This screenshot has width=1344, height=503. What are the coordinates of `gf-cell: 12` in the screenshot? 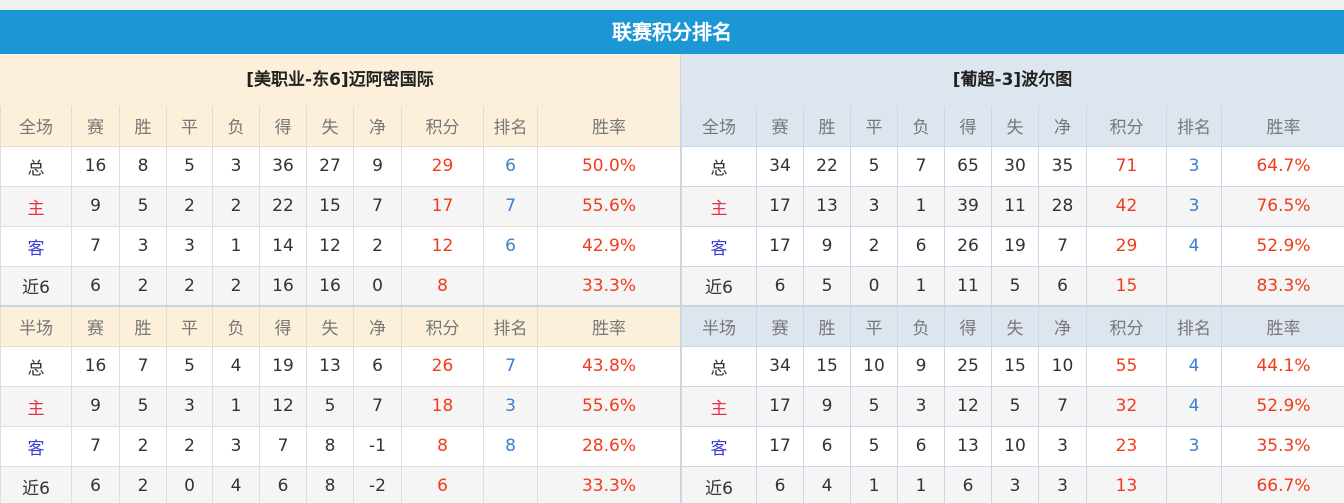 It's located at (968, 406).